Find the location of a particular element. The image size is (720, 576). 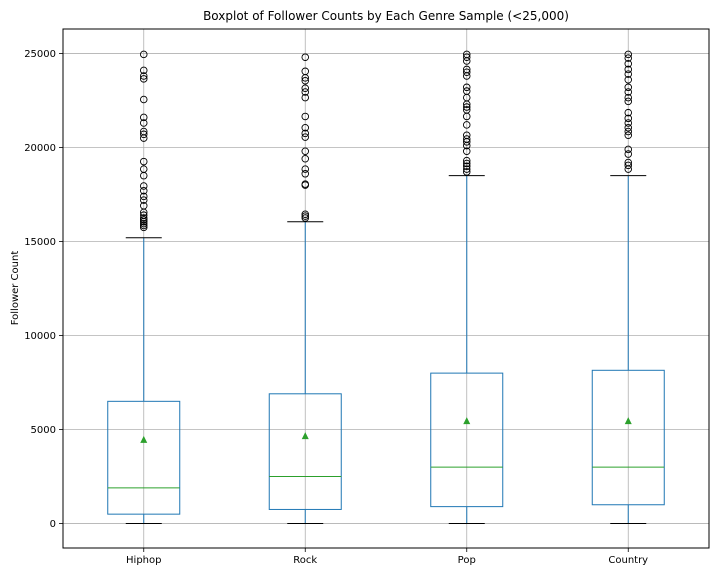

x-tick-label-pop: Pop is located at coordinates (467, 560).